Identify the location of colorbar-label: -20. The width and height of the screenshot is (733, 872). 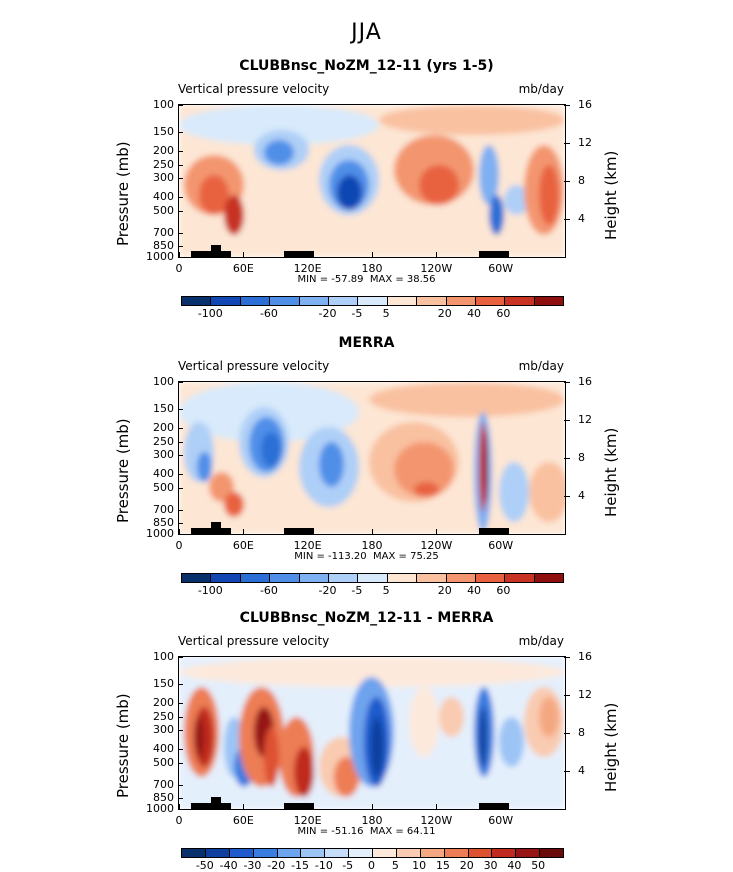
(276, 865).